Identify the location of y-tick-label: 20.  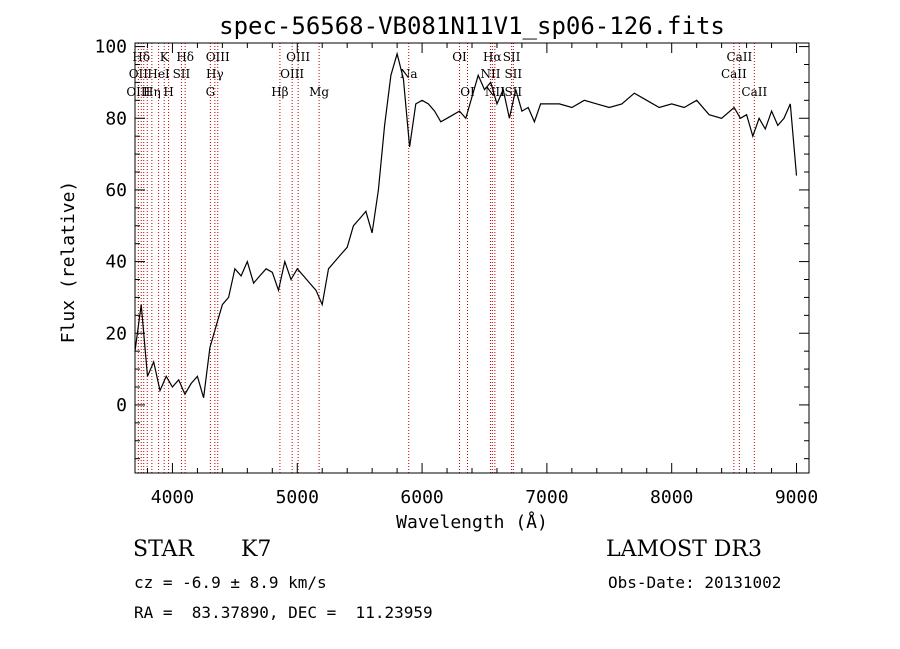
(116, 333).